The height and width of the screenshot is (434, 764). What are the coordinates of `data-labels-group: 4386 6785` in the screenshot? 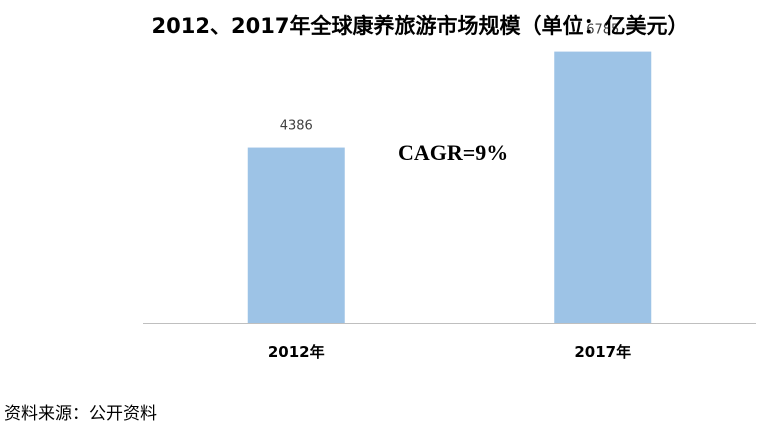 It's located at (450, 78).